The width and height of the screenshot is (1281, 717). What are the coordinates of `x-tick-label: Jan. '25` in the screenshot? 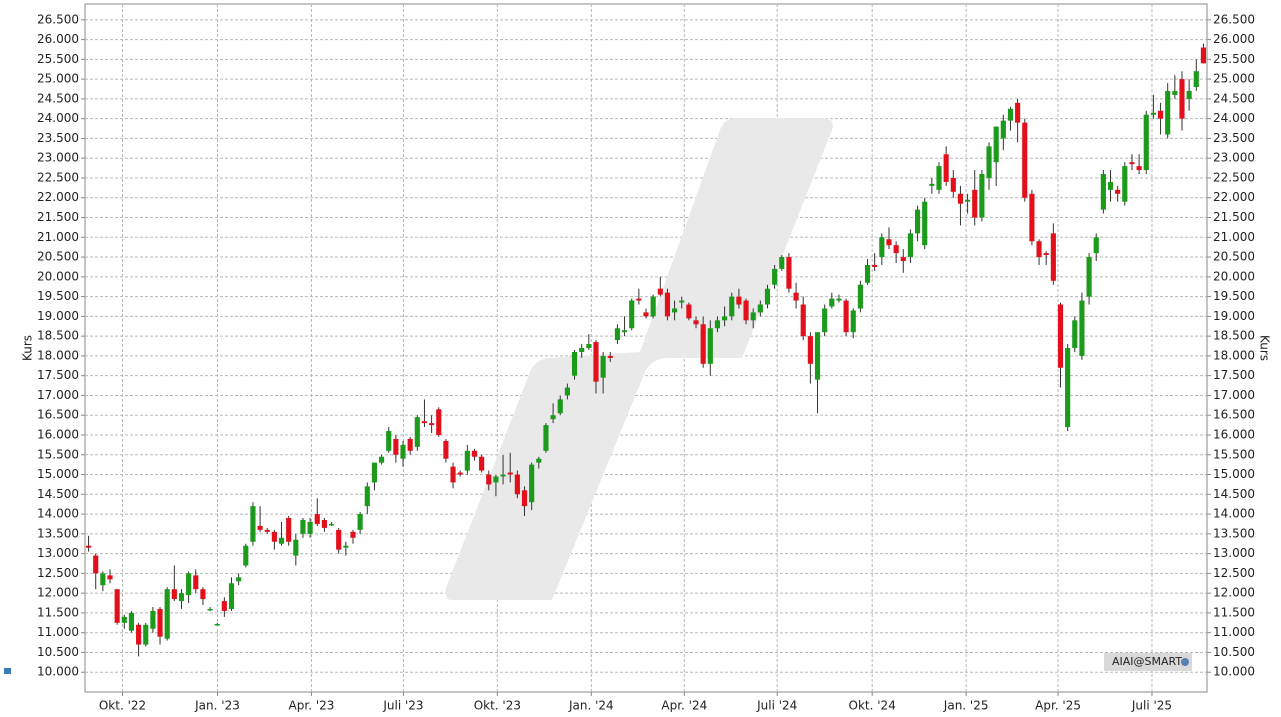 It's located at (966, 706).